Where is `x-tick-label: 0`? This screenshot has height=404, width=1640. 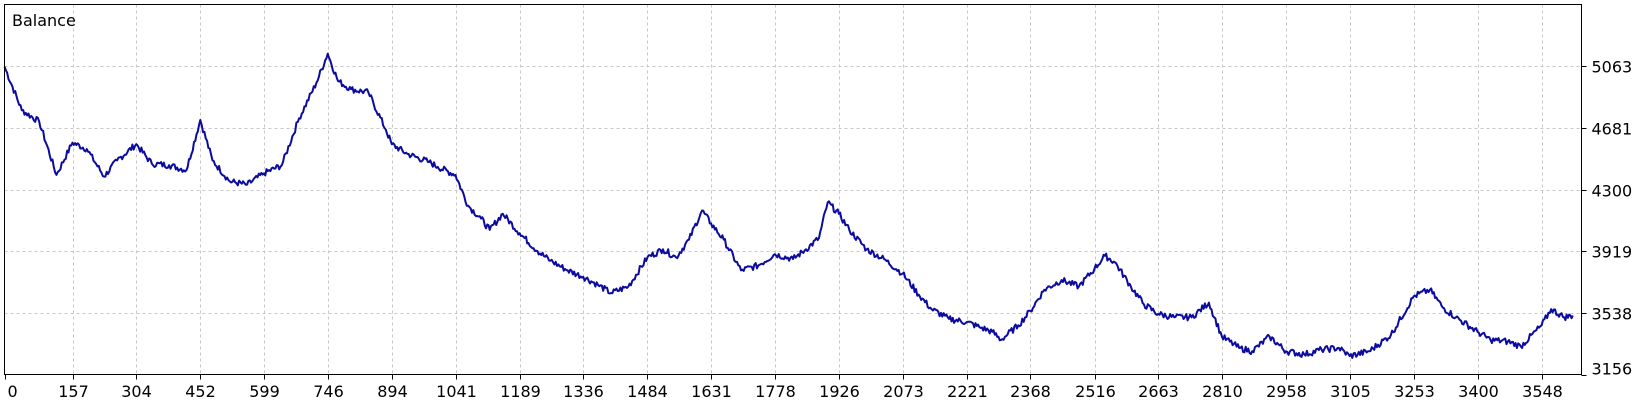 x-tick-label: 0 is located at coordinates (13, 391).